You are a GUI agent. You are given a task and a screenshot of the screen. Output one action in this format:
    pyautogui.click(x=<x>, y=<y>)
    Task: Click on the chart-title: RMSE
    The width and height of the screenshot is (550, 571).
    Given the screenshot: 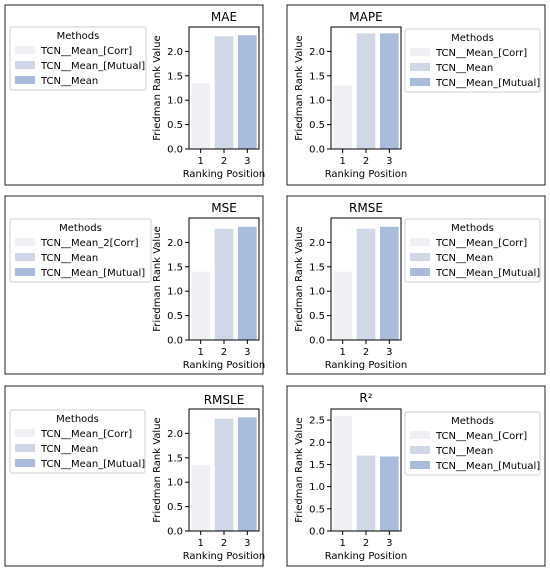 What is the action you would take?
    pyautogui.click(x=366, y=208)
    